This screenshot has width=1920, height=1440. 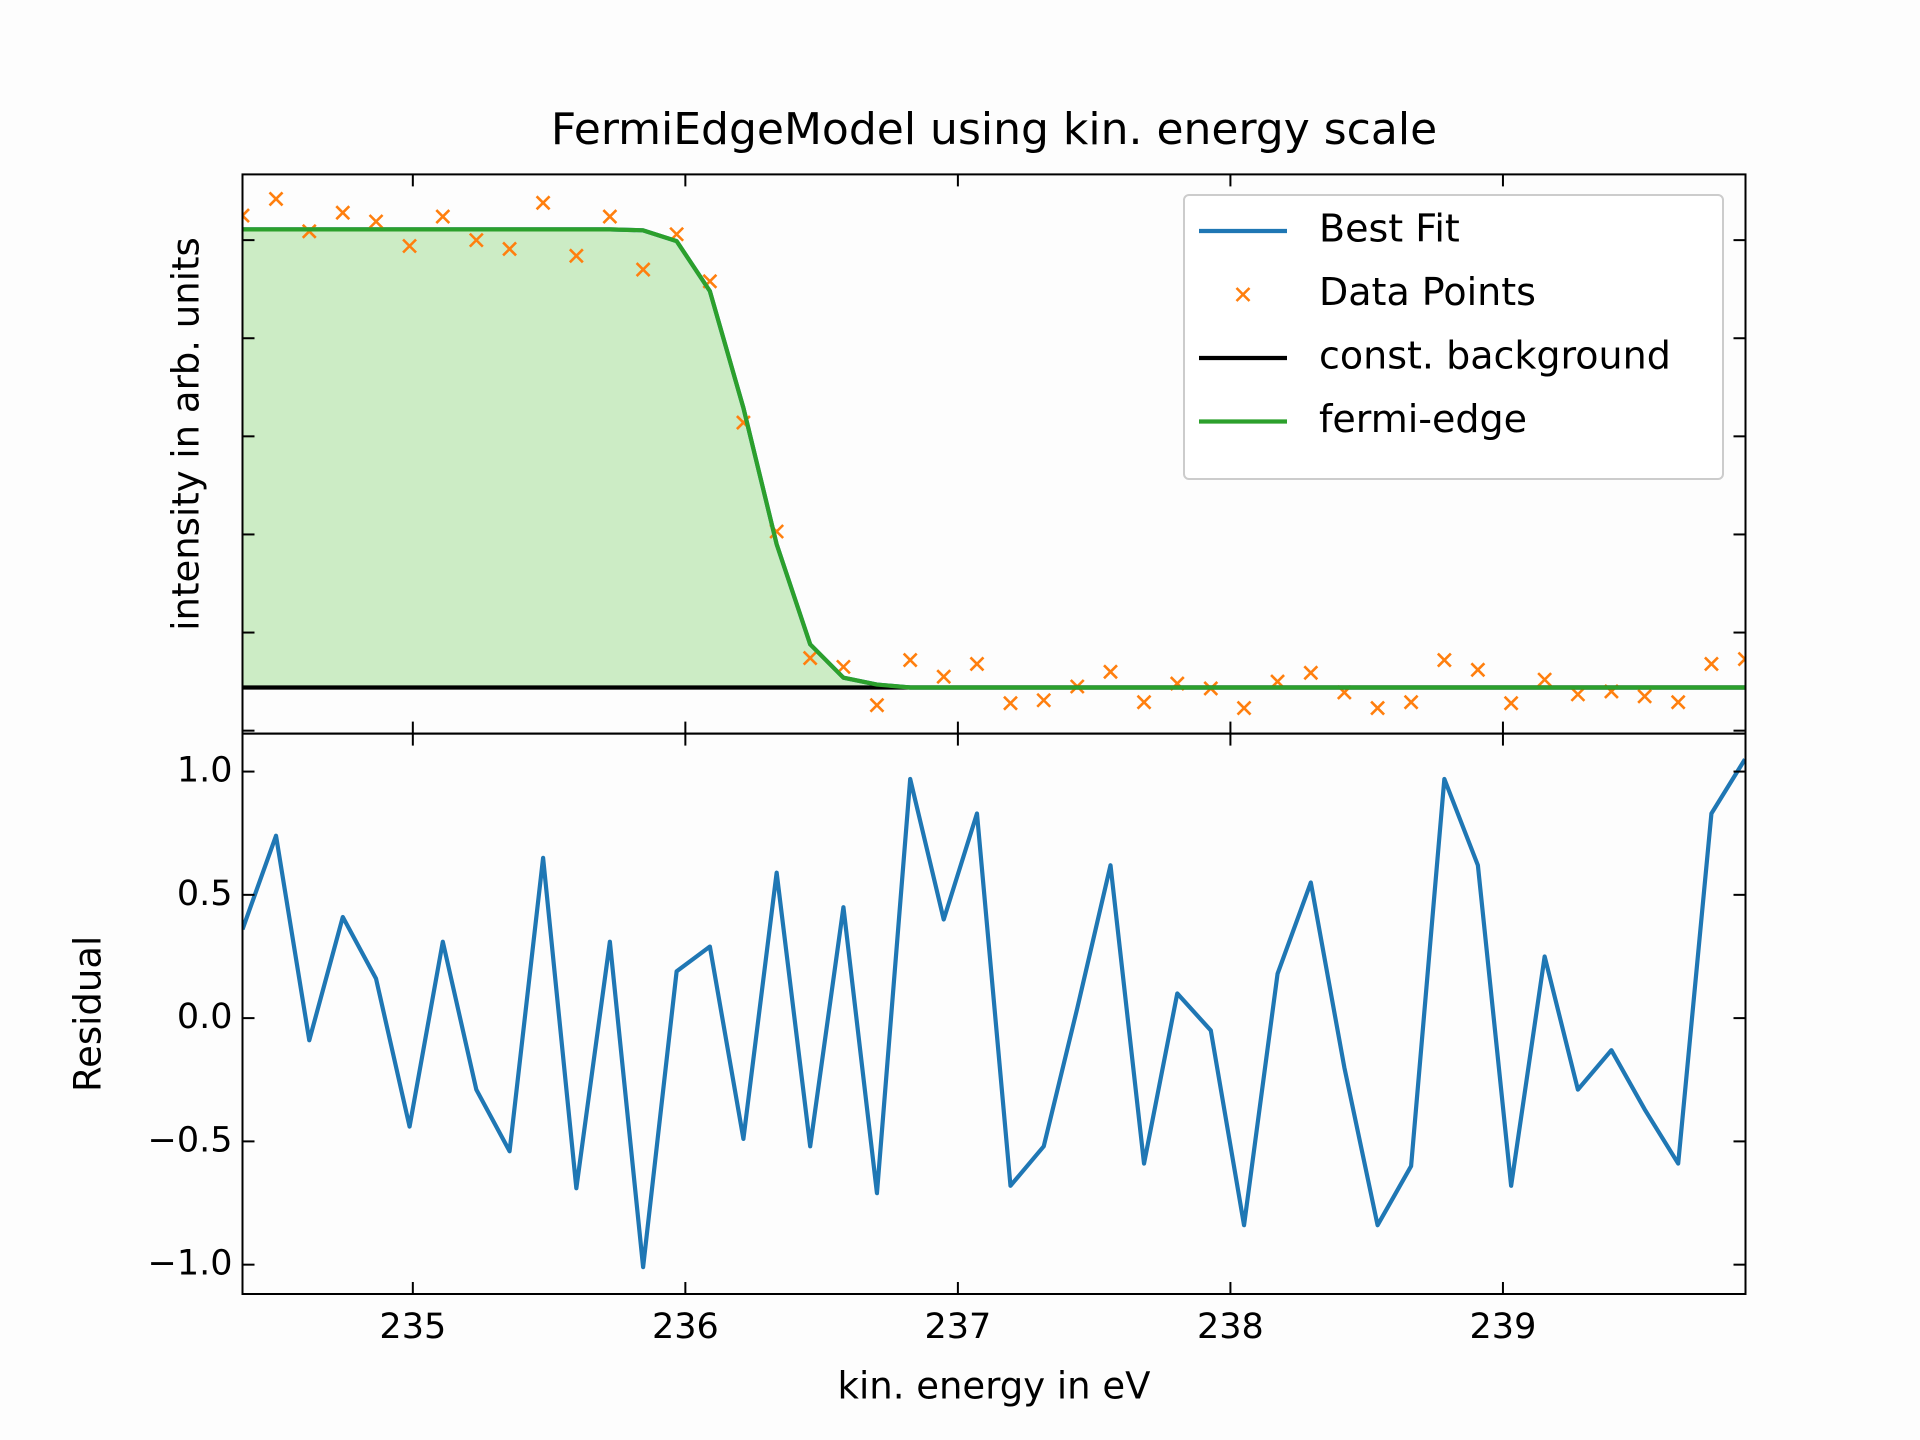 What do you see at coordinates (994, 129) in the screenshot?
I see `chart-title: FermiEdgeModel using kin. energy scale` at bounding box center [994, 129].